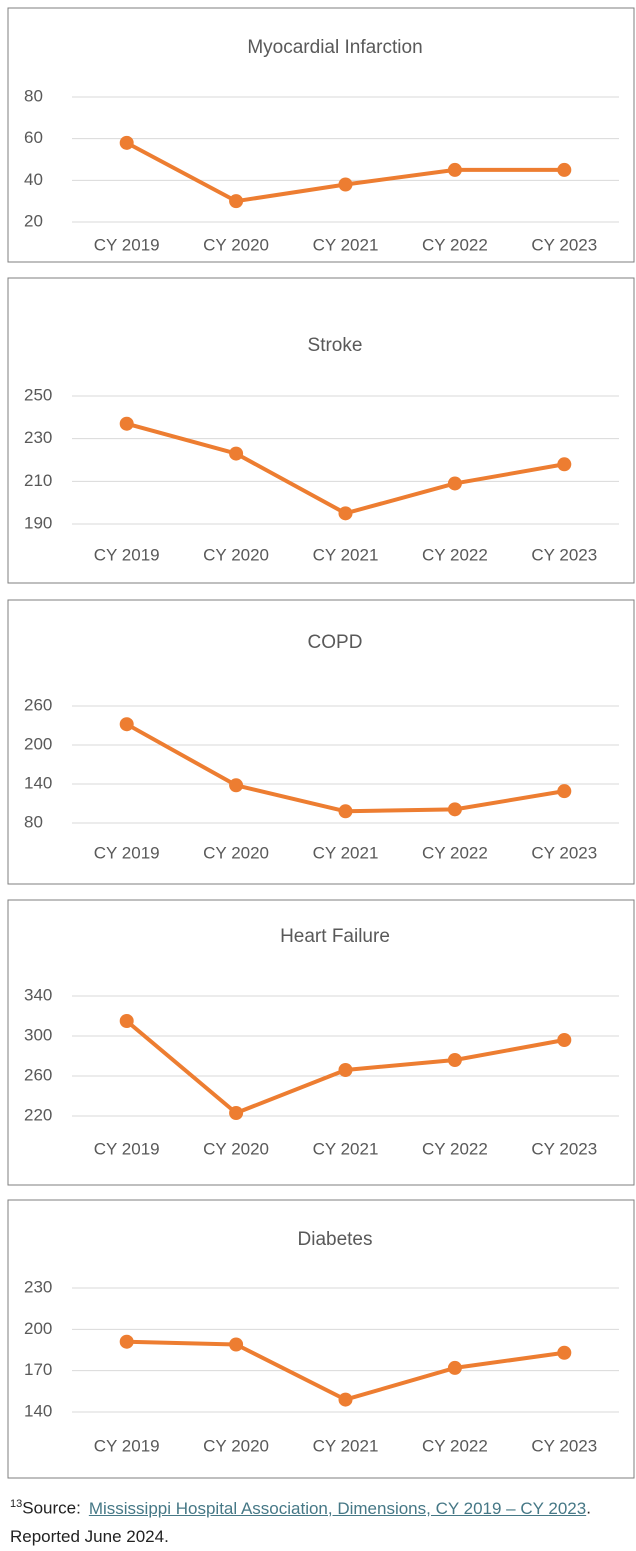  Describe the element at coordinates (38, 522) in the screenshot. I see `y-tick-label: 190` at that location.